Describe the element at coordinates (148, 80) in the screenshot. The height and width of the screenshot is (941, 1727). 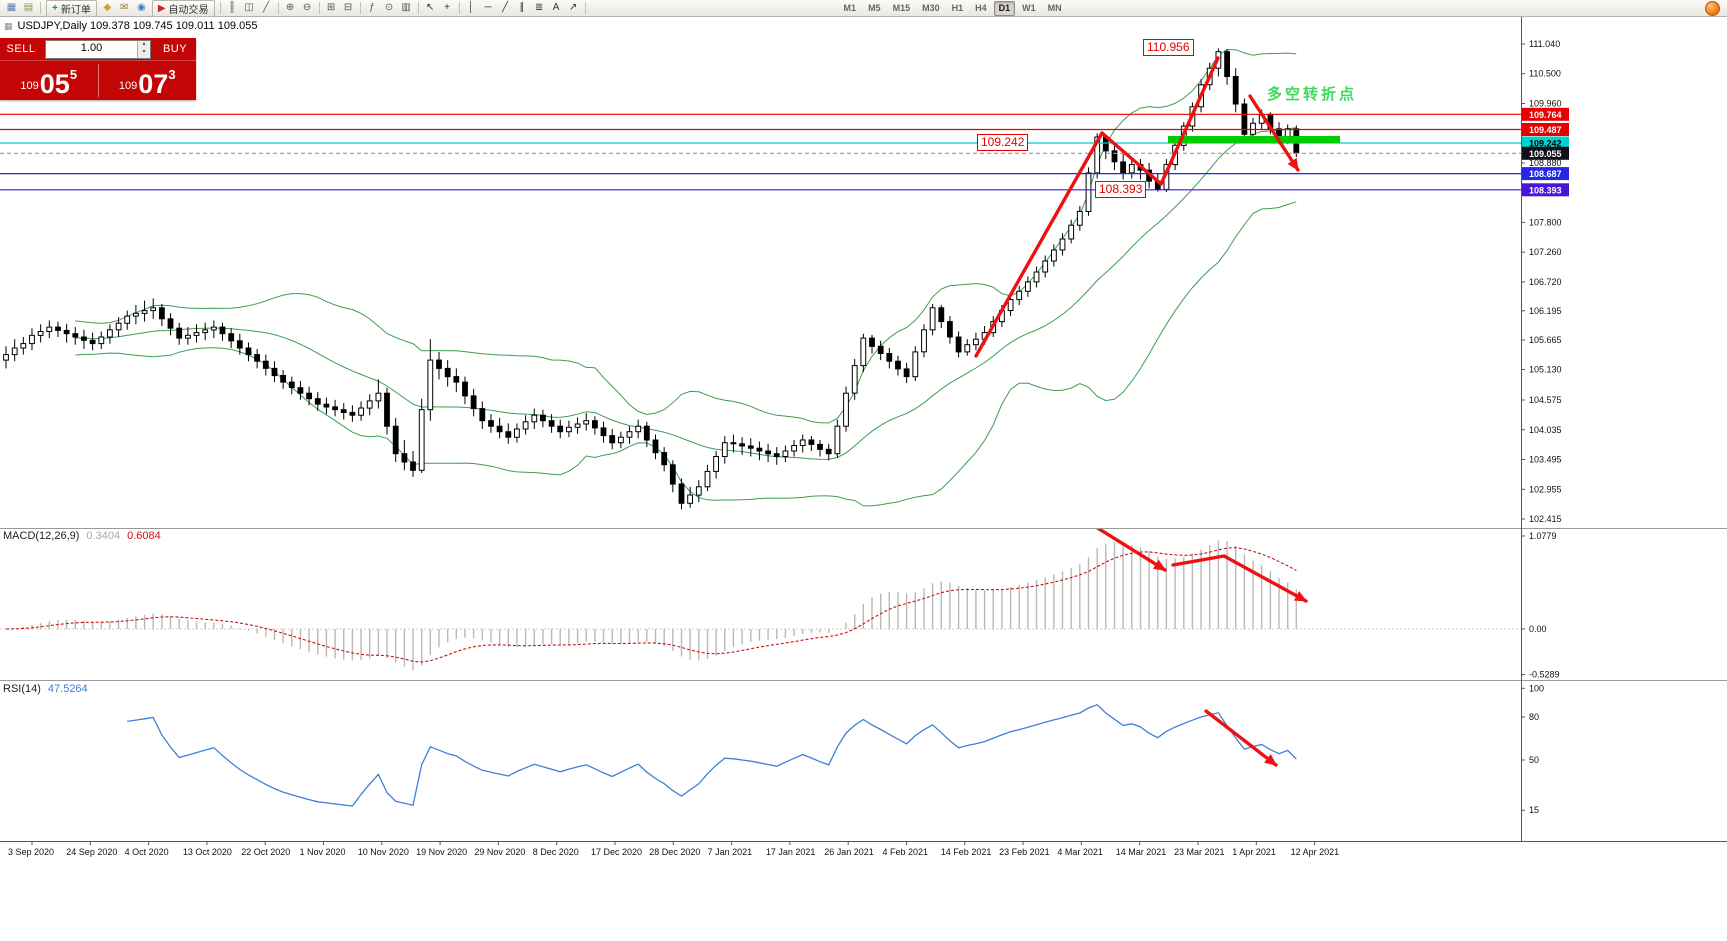
I see `buy-price: 109 07 3` at that location.